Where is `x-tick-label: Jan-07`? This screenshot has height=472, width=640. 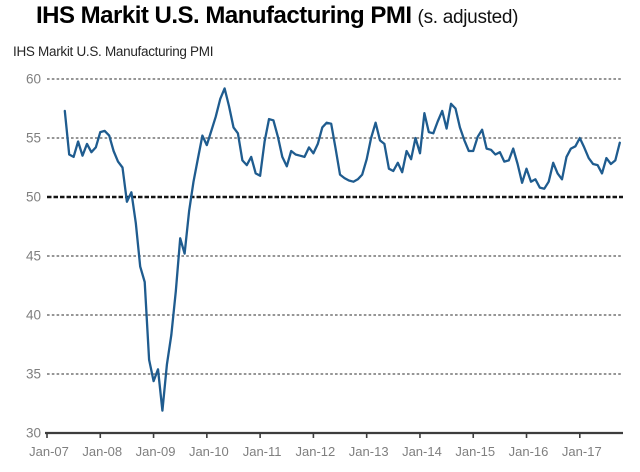 x-tick-label: Jan-07 is located at coordinates (49, 451).